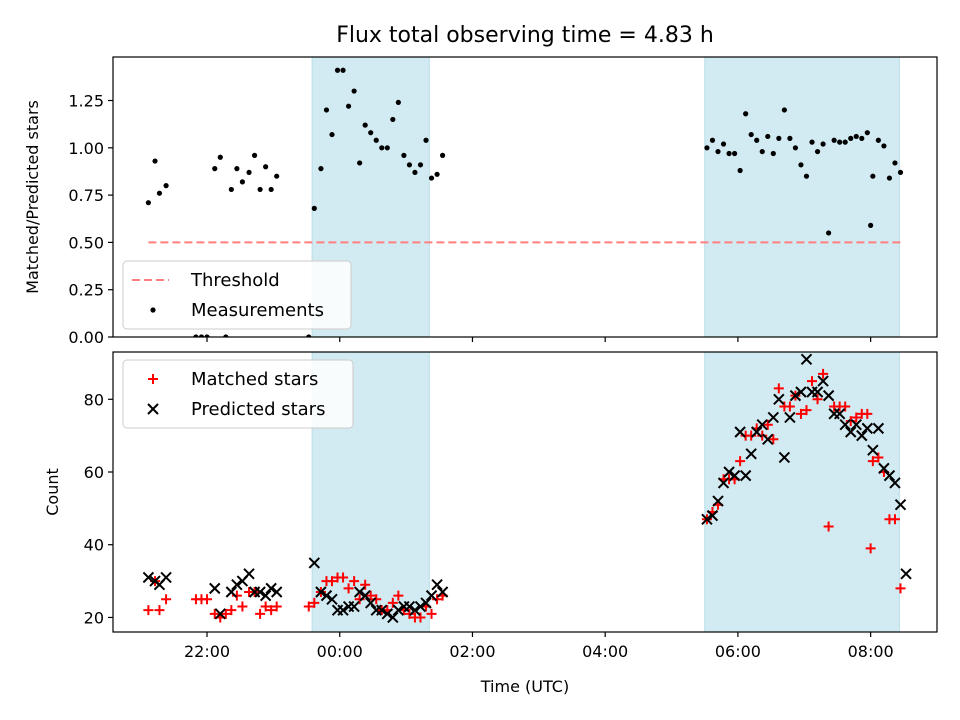 Image resolution: width=960 pixels, height=720 pixels. Describe the element at coordinates (94, 617) in the screenshot. I see `y-tick-label: 20` at that location.